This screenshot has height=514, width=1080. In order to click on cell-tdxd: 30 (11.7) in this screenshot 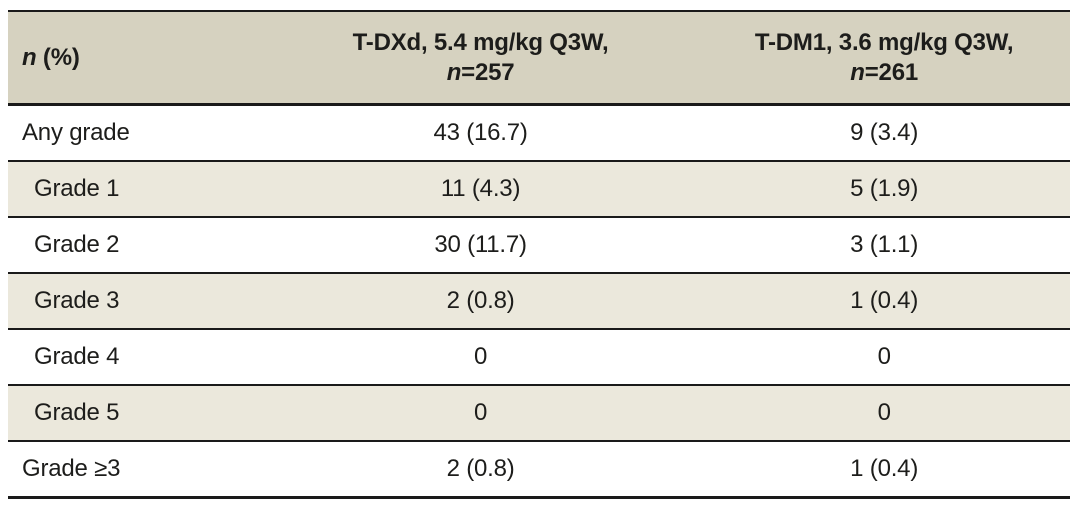, I will do `click(480, 245)`.